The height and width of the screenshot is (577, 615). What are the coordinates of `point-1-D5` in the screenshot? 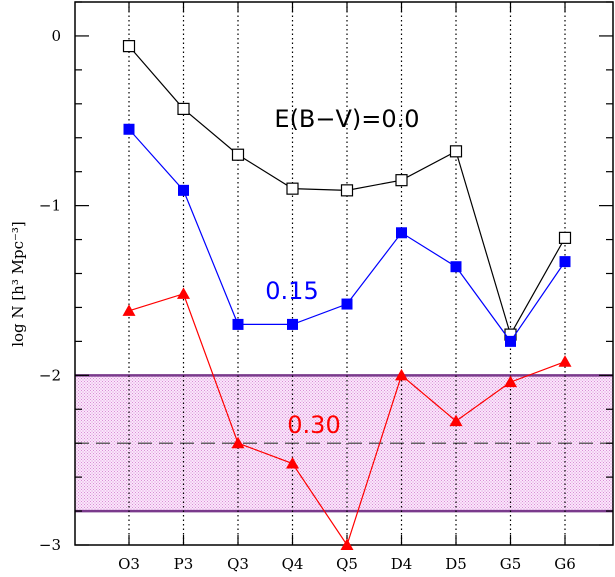 It's located at (456, 266).